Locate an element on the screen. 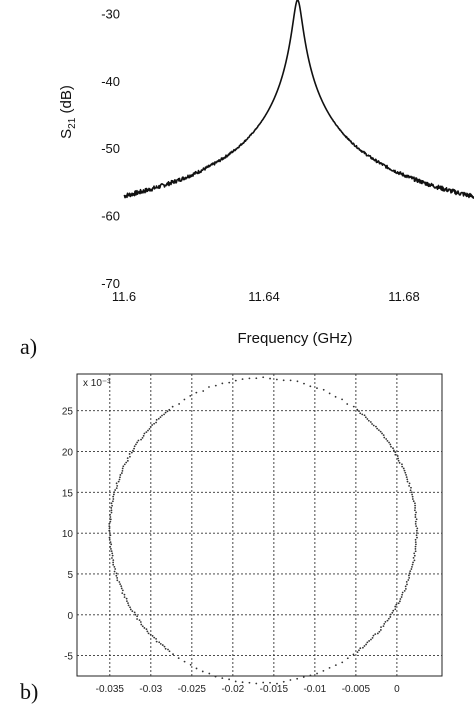 This screenshot has width=474, height=724. panel-b-x-ticks: -0.035 -0.03 -0.025 -0.02 -0.015 -0.01 -0.005 0 is located at coordinates (248, 689).